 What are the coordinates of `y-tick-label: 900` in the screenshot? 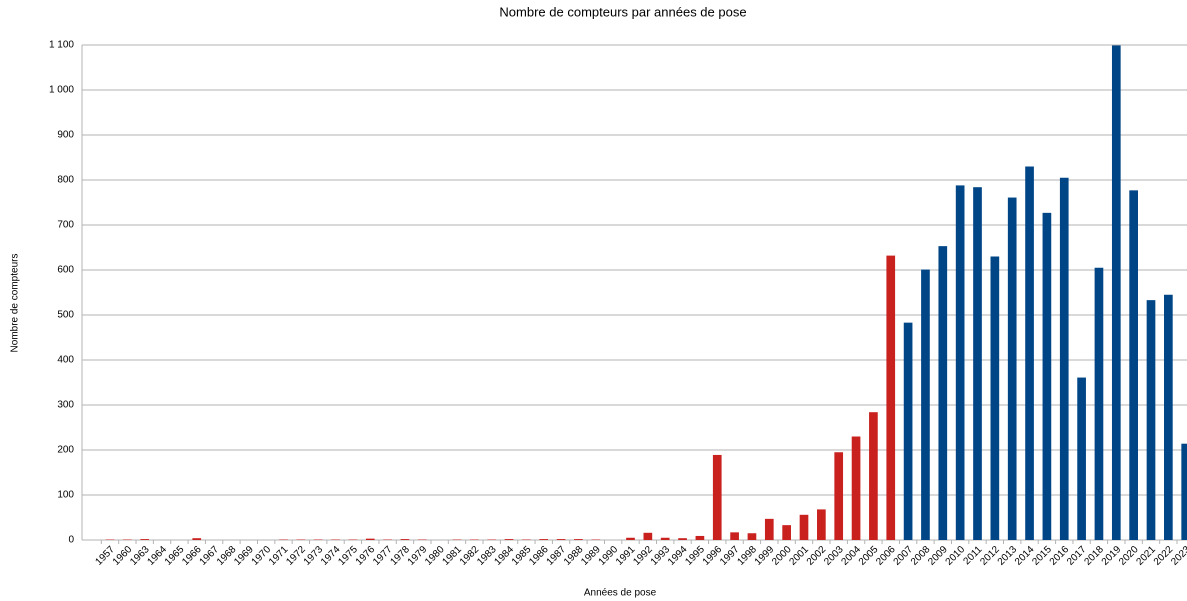 It's located at (65, 135).